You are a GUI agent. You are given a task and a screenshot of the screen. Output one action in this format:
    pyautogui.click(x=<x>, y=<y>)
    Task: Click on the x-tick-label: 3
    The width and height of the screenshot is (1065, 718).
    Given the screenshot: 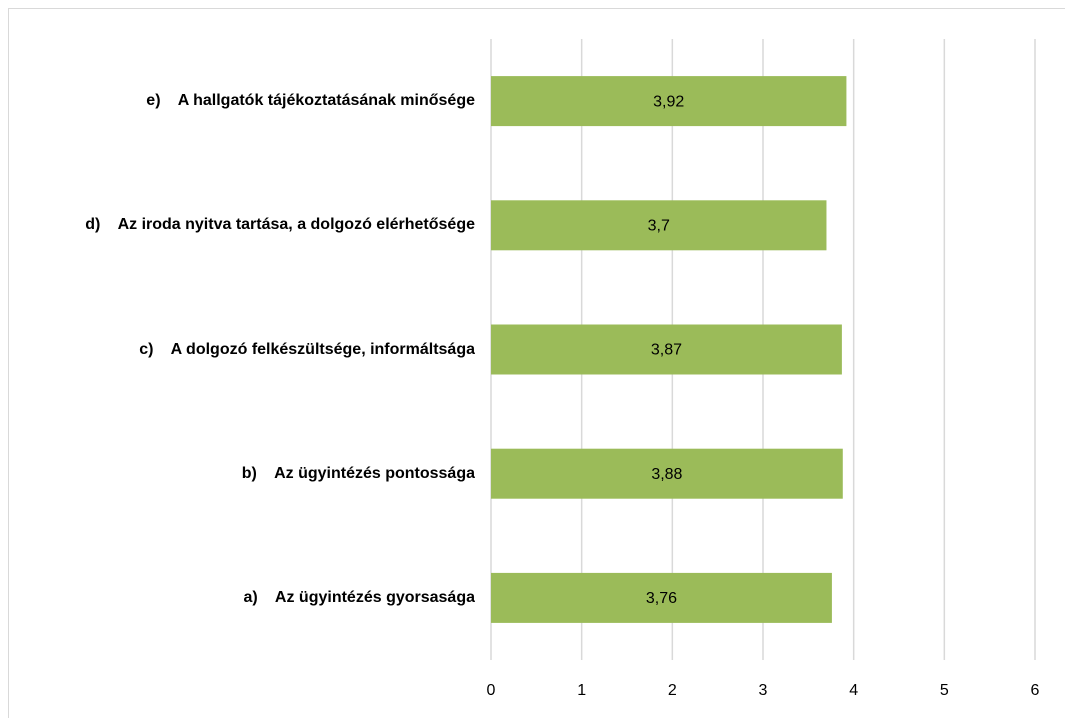 What is the action you would take?
    pyautogui.click(x=763, y=690)
    